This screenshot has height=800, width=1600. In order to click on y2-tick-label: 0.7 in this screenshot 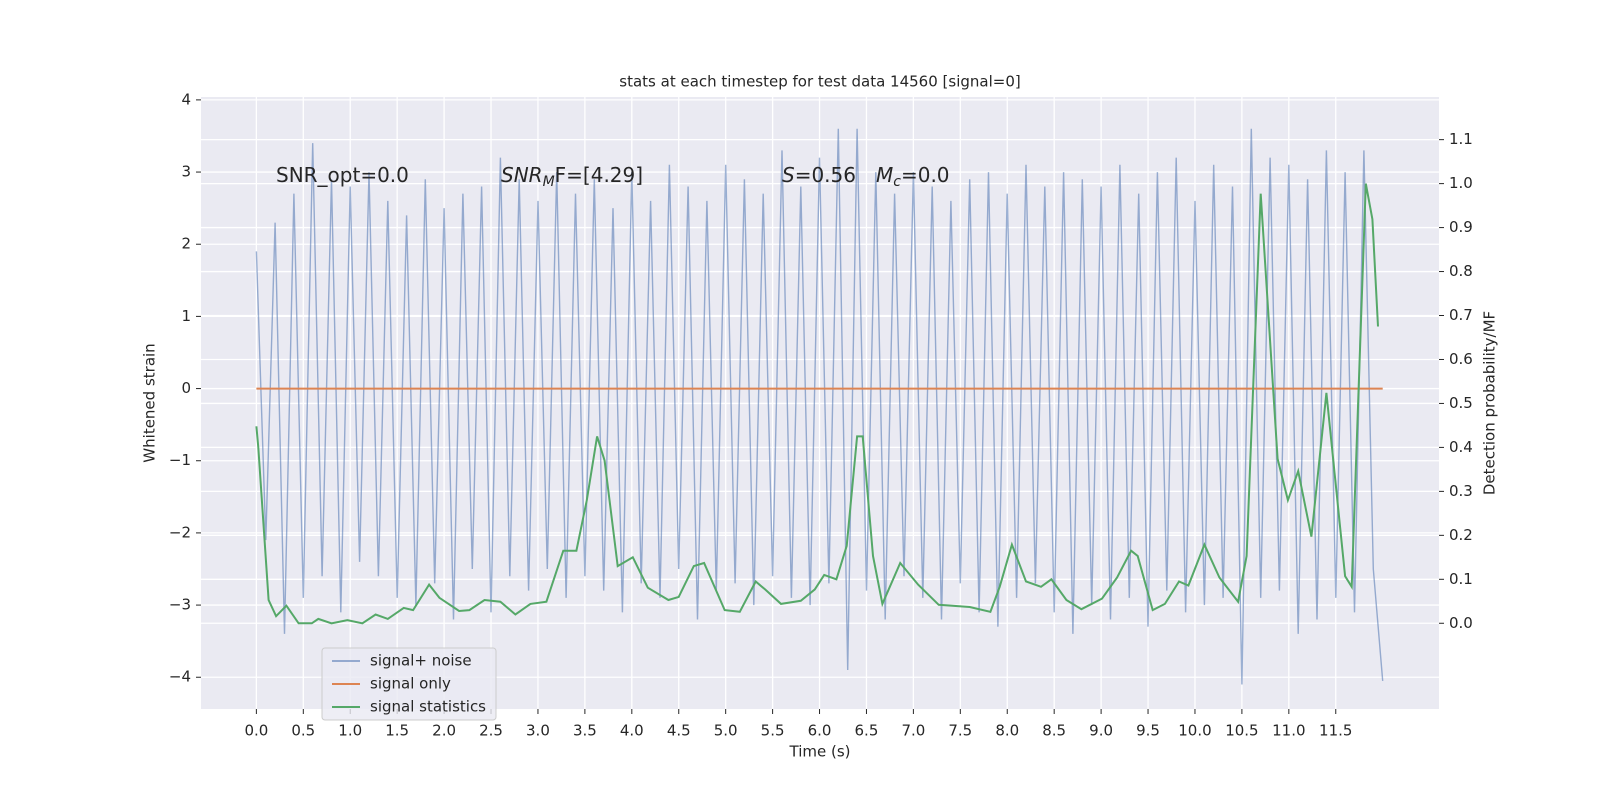, I will do `click(1461, 315)`.